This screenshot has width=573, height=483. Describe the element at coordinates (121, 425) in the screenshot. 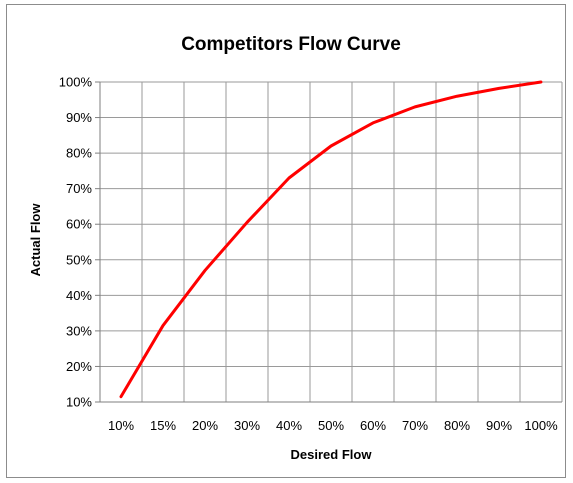

I see `x-tick-label: 10%` at that location.